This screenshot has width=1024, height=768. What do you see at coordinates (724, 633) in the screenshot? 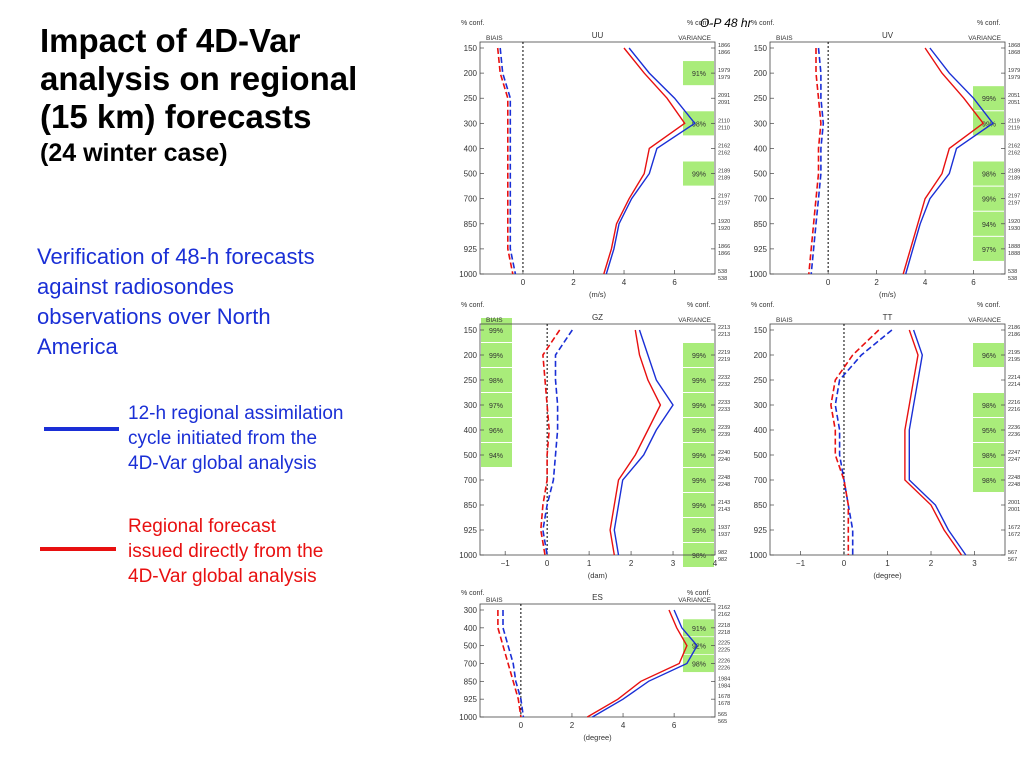
I see `count-label: 2218` at bounding box center [724, 633].